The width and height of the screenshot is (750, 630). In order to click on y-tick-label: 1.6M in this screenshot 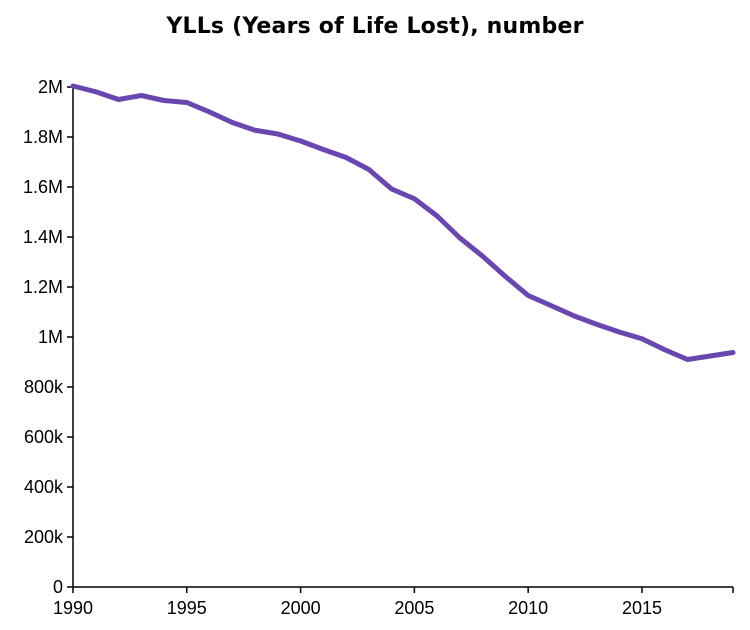, I will do `click(43, 187)`.